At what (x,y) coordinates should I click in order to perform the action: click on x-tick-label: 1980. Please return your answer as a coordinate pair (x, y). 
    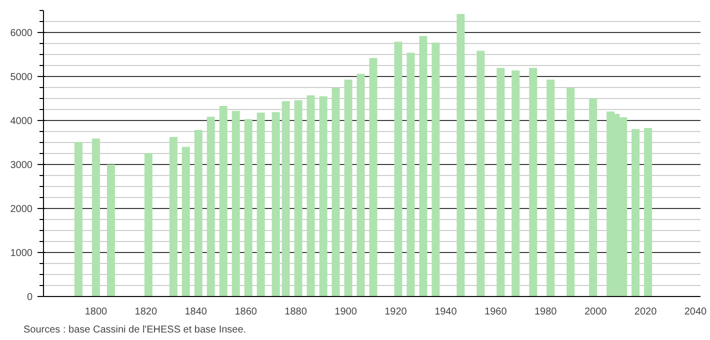
    Looking at the image, I should click on (546, 312).